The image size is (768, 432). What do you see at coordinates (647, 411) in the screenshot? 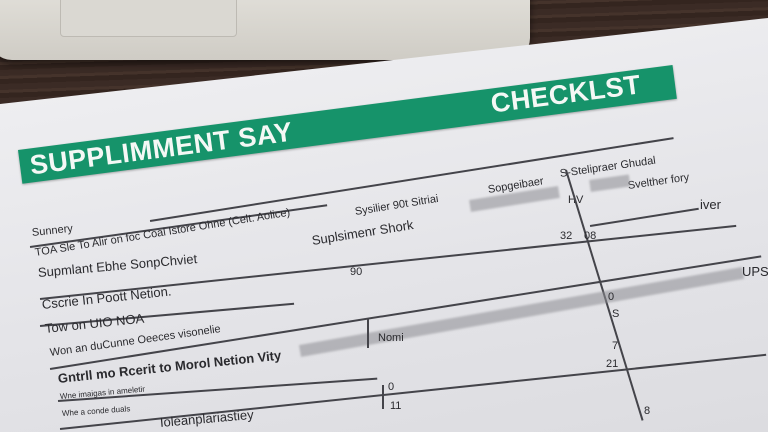
I see `cell-value: 8` at bounding box center [647, 411].